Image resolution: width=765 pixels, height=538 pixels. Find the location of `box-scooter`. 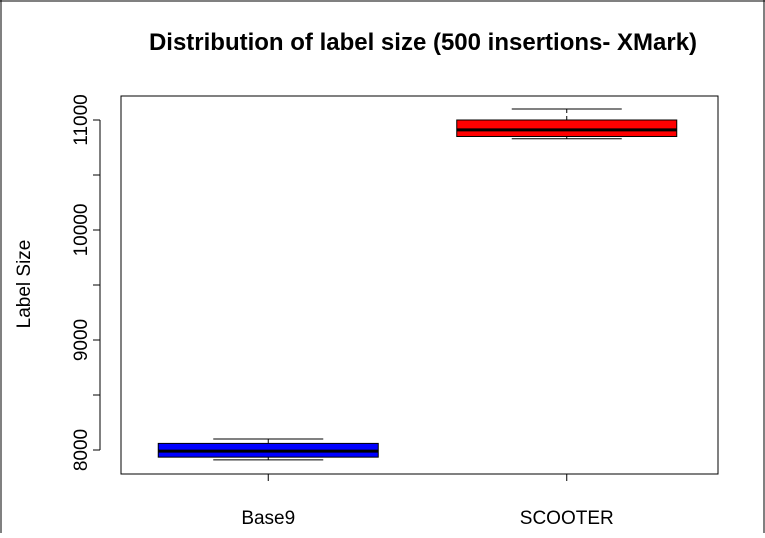

box-scooter is located at coordinates (567, 124).